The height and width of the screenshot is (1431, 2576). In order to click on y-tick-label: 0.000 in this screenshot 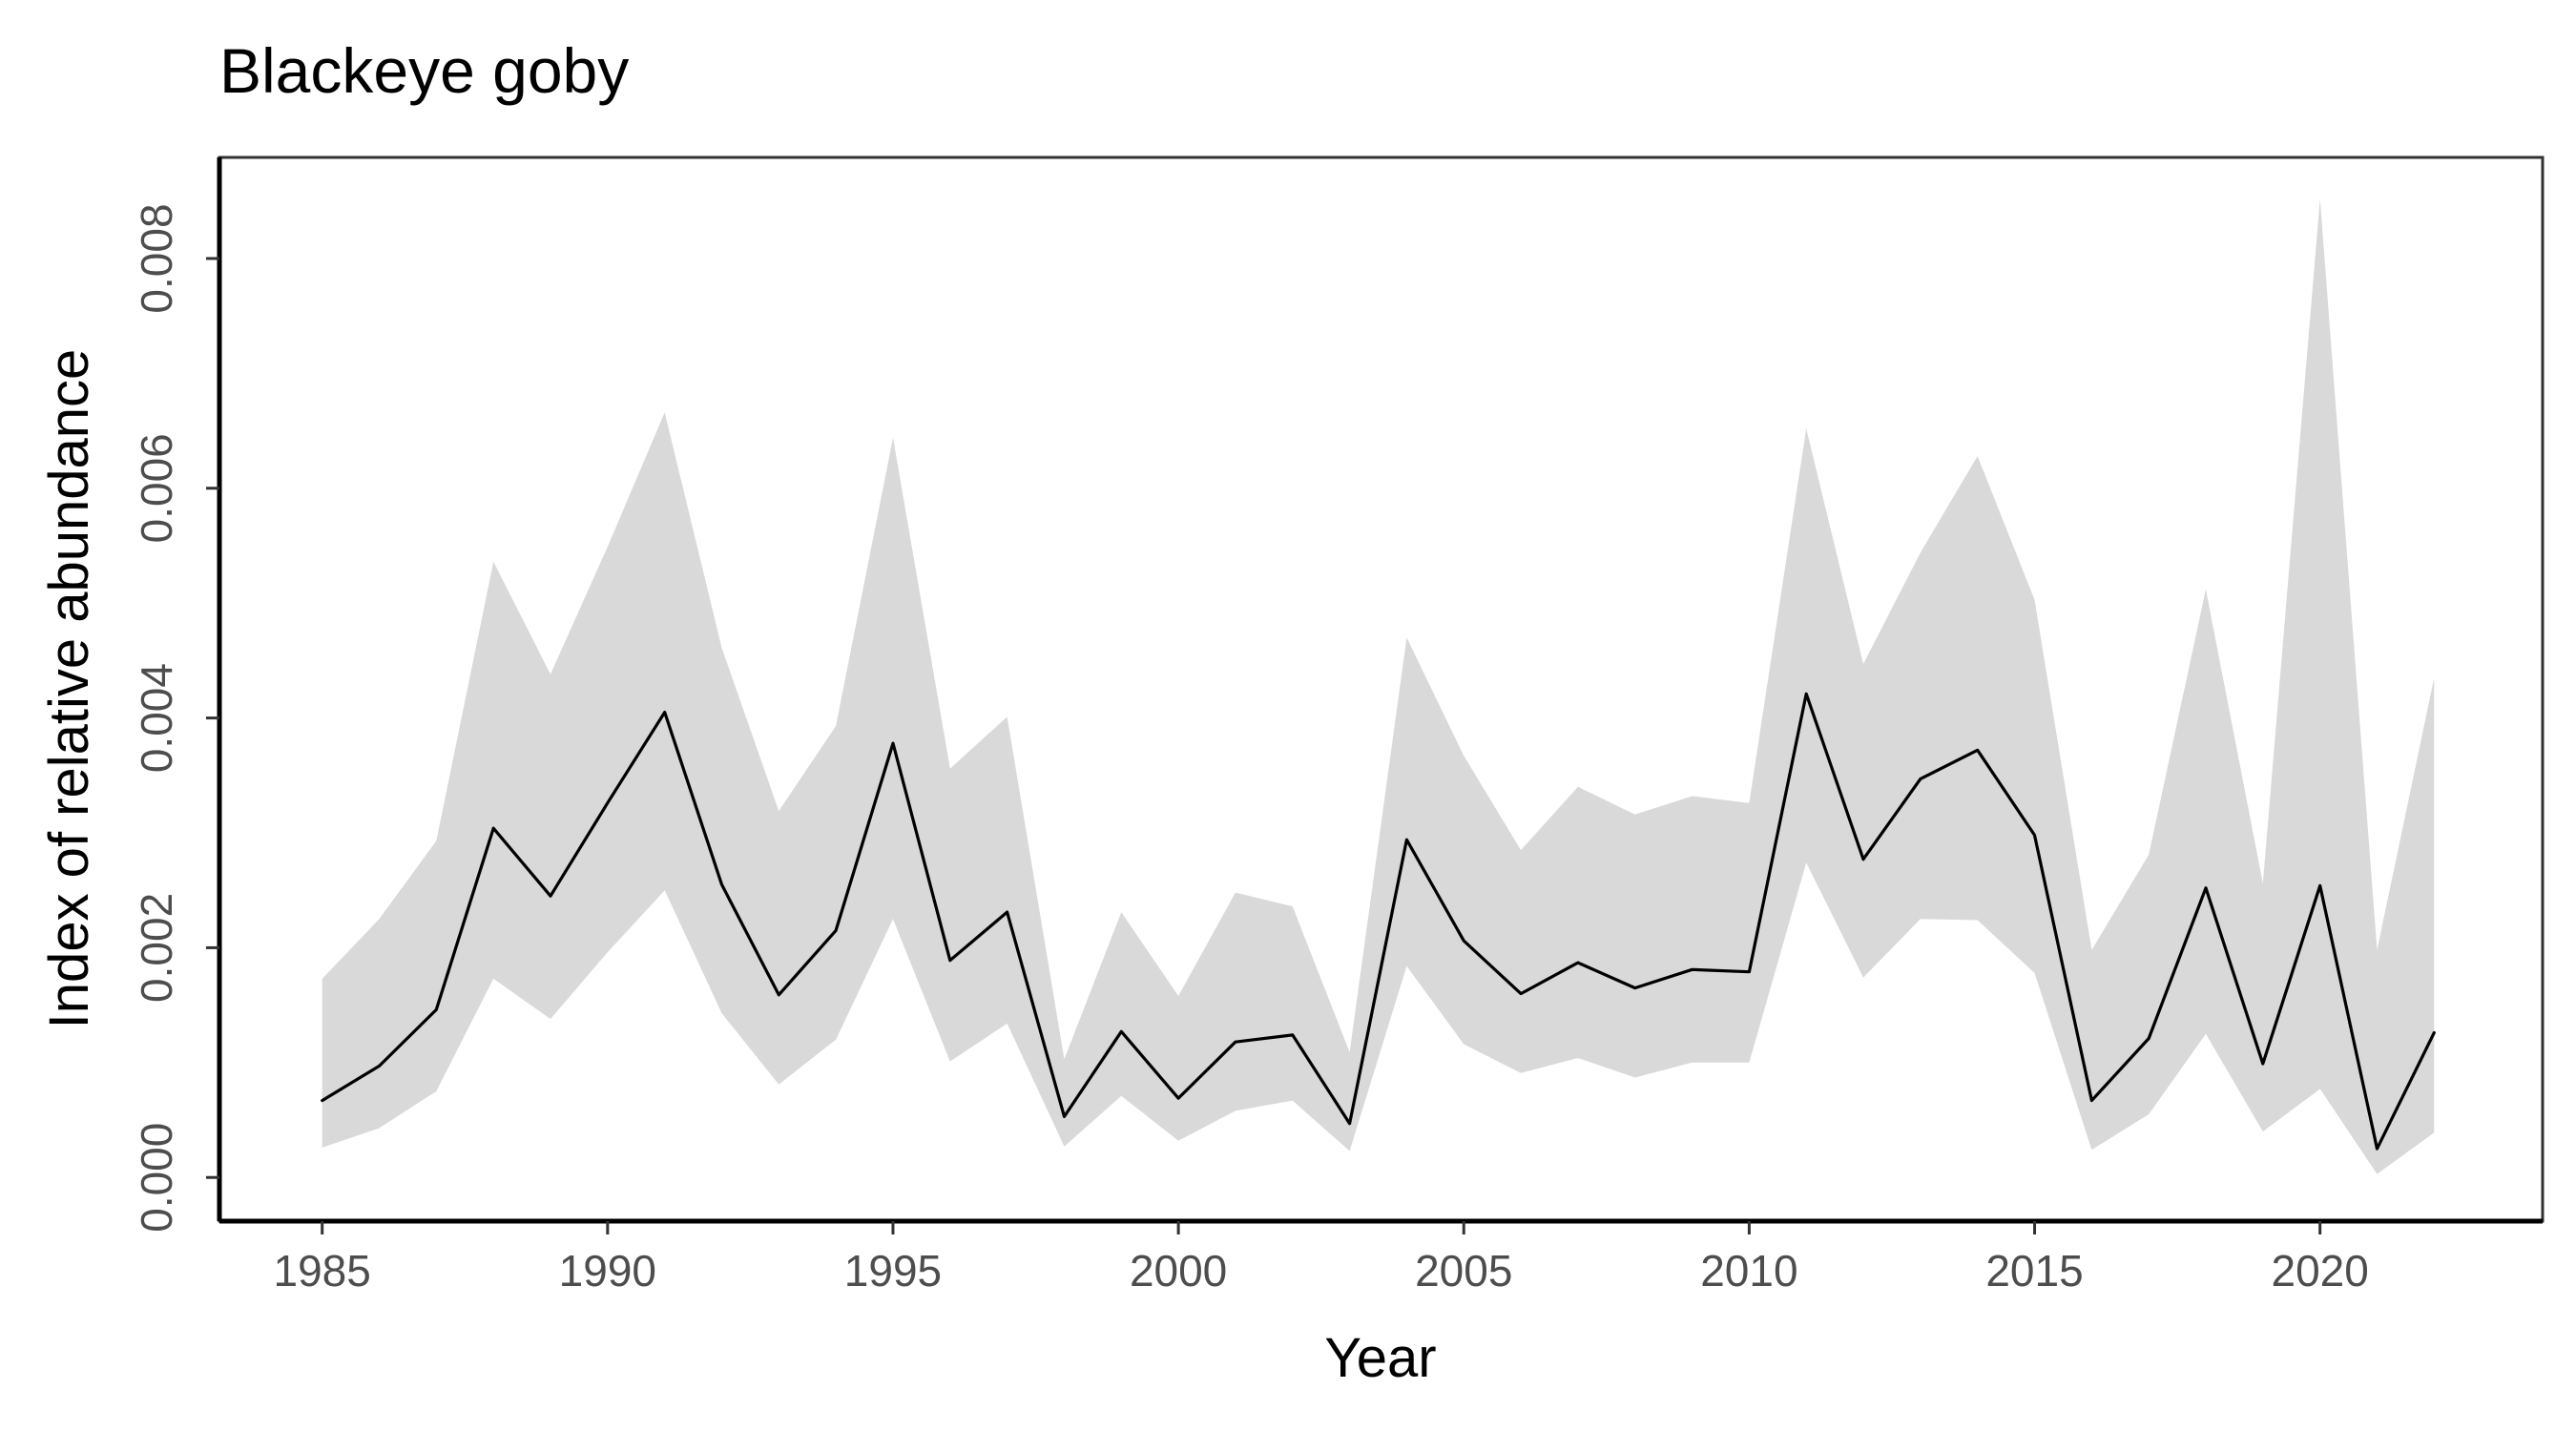, I will do `click(156, 1178)`.